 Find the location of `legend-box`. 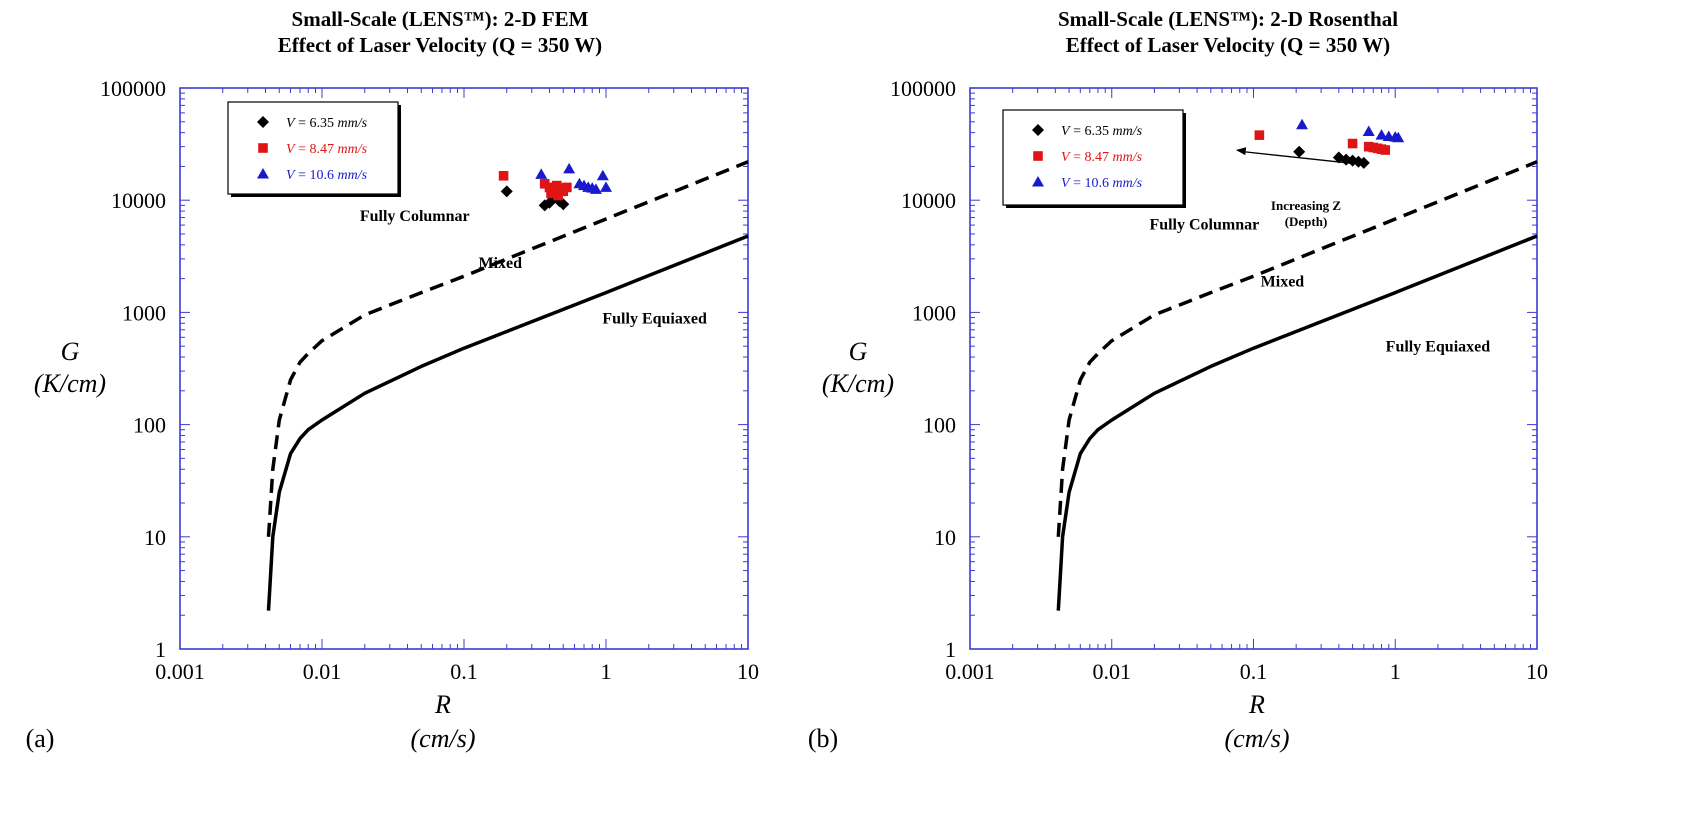

legend-box is located at coordinates (1093, 157).